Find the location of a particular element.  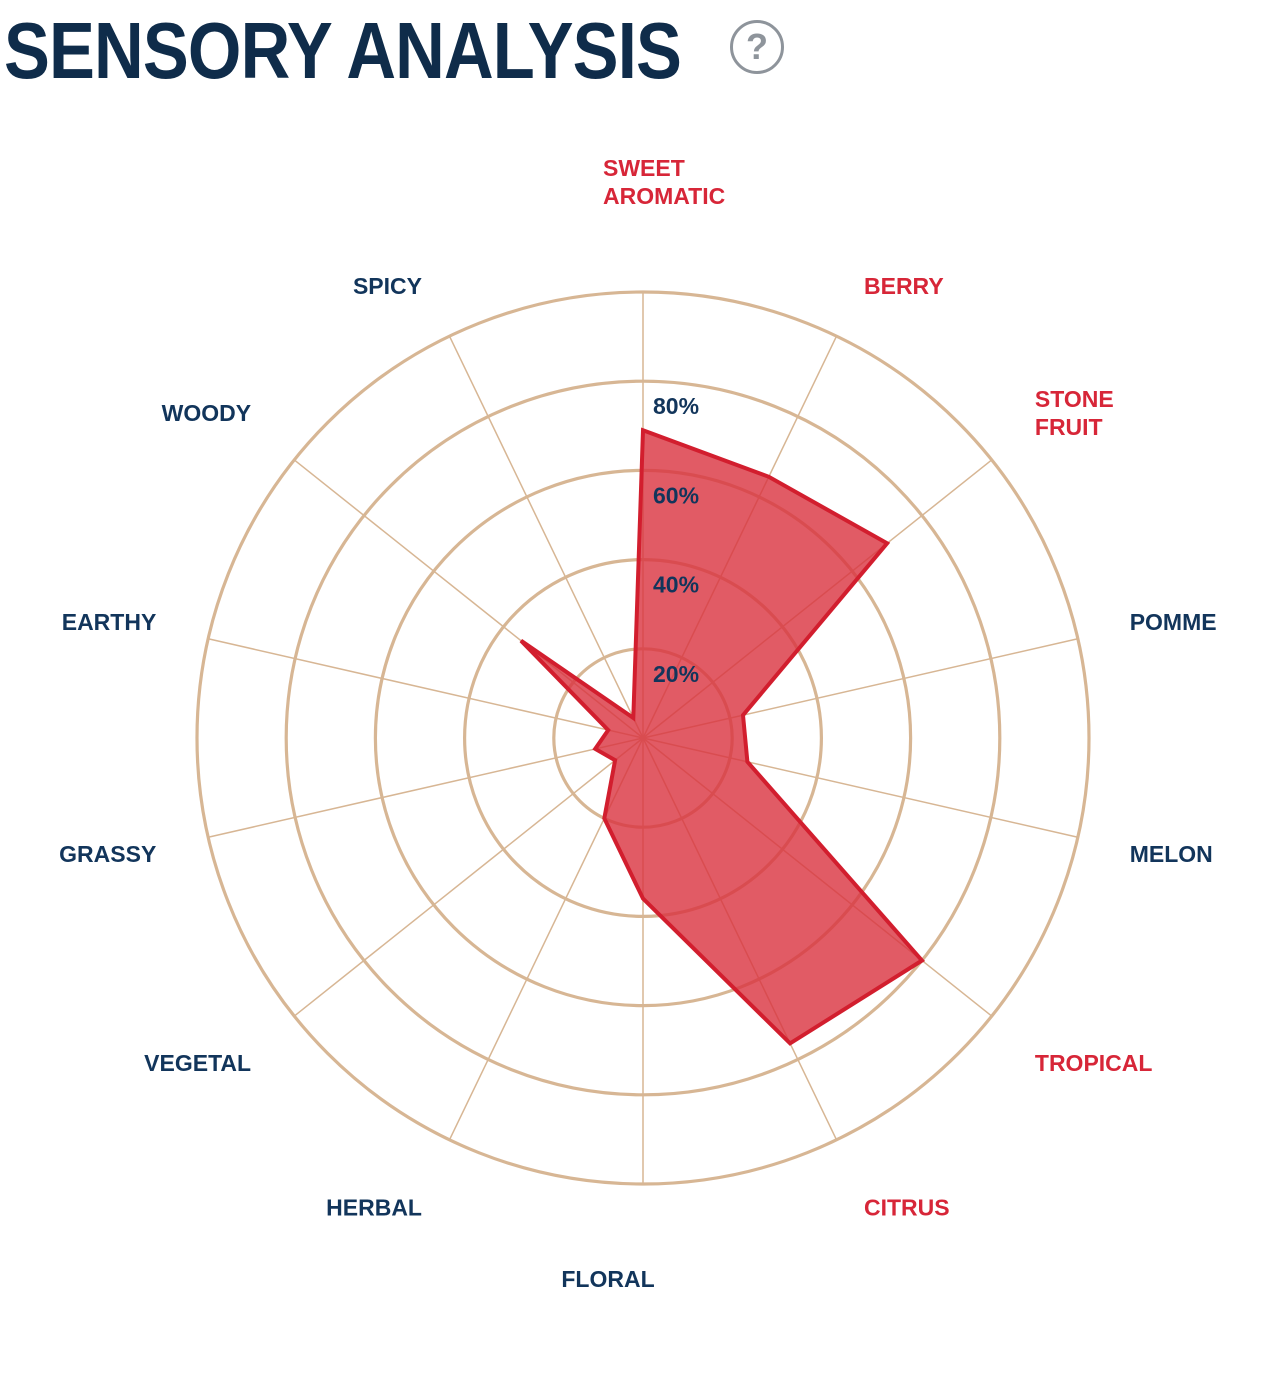

category-label-line: HERBAL is located at coordinates (374, 1207).